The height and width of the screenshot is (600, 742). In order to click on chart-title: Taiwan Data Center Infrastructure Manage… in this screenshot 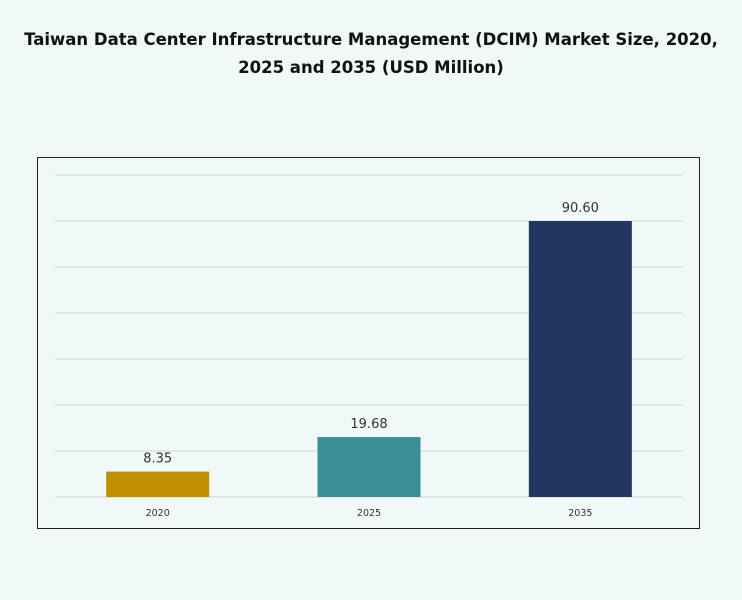, I will do `click(371, 53)`.